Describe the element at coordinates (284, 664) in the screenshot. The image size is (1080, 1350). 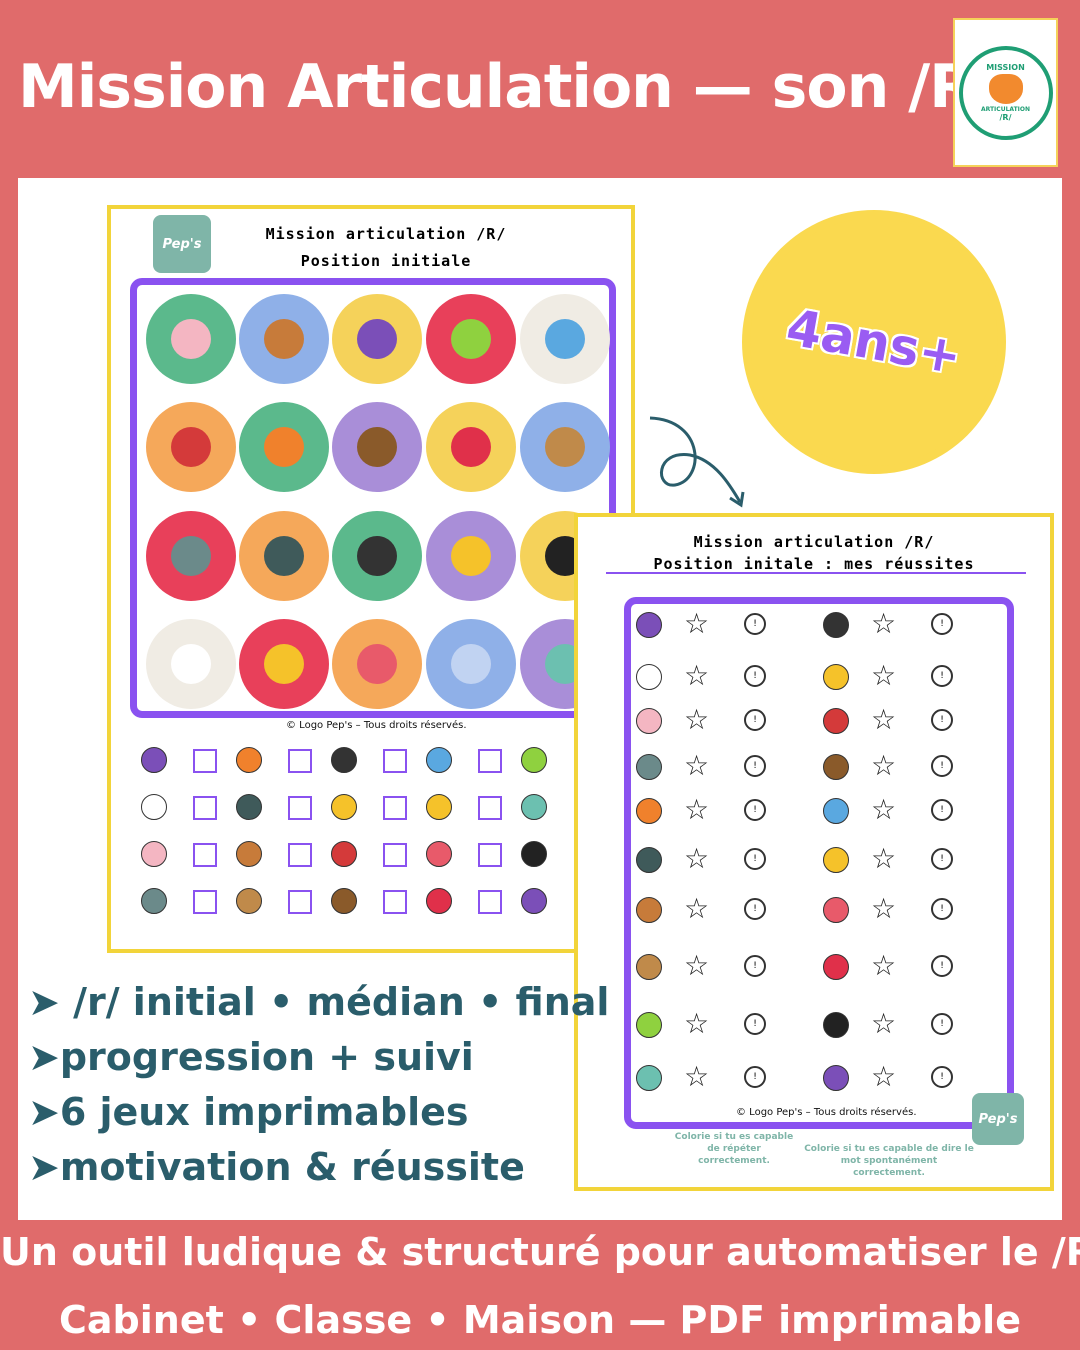
I see `ruler-picture` at that location.